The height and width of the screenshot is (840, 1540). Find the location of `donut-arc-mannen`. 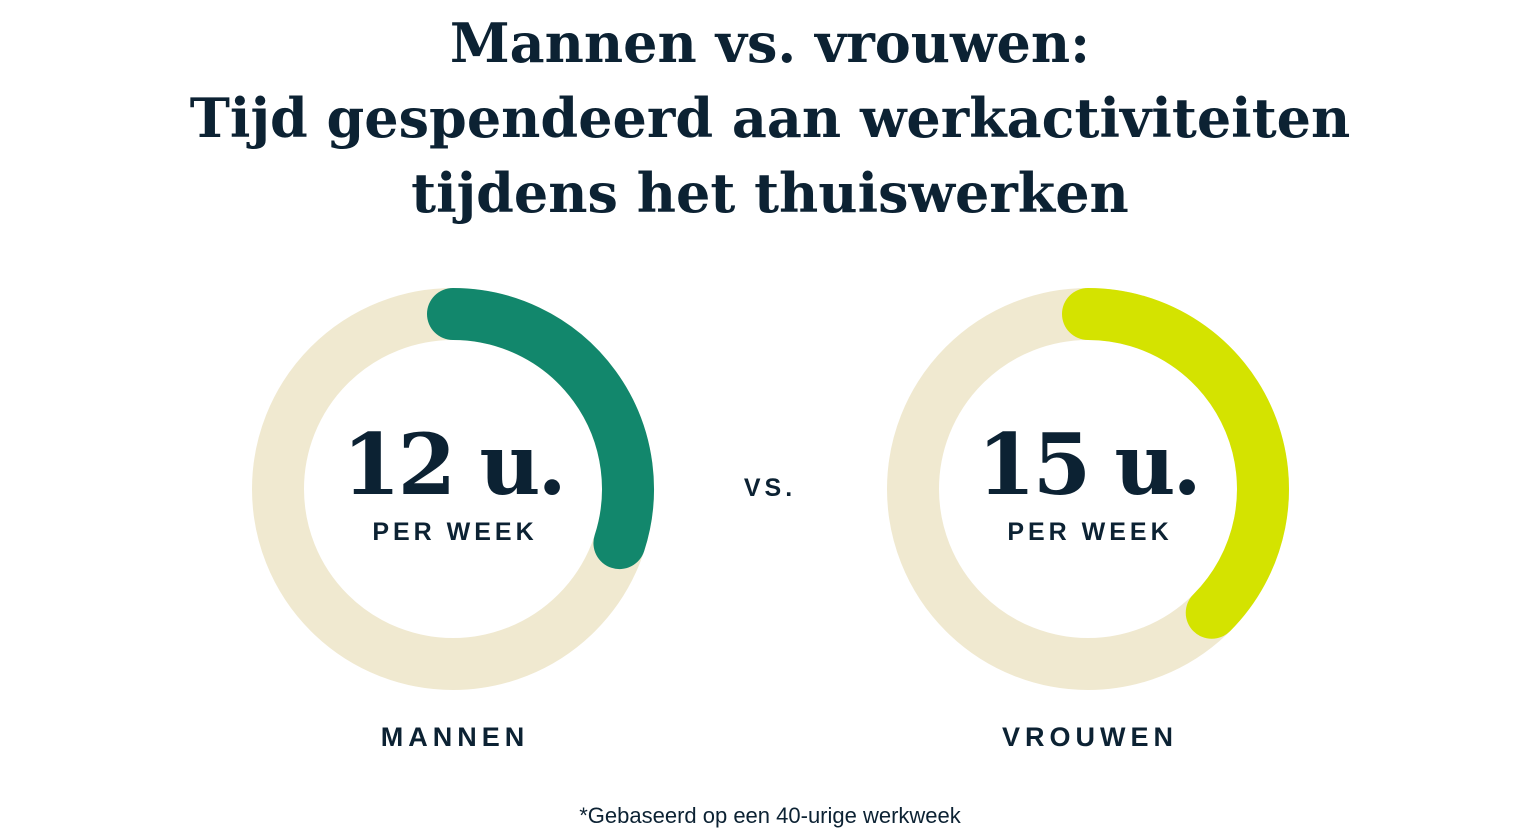

donut-arc-mannen is located at coordinates (540, 429).